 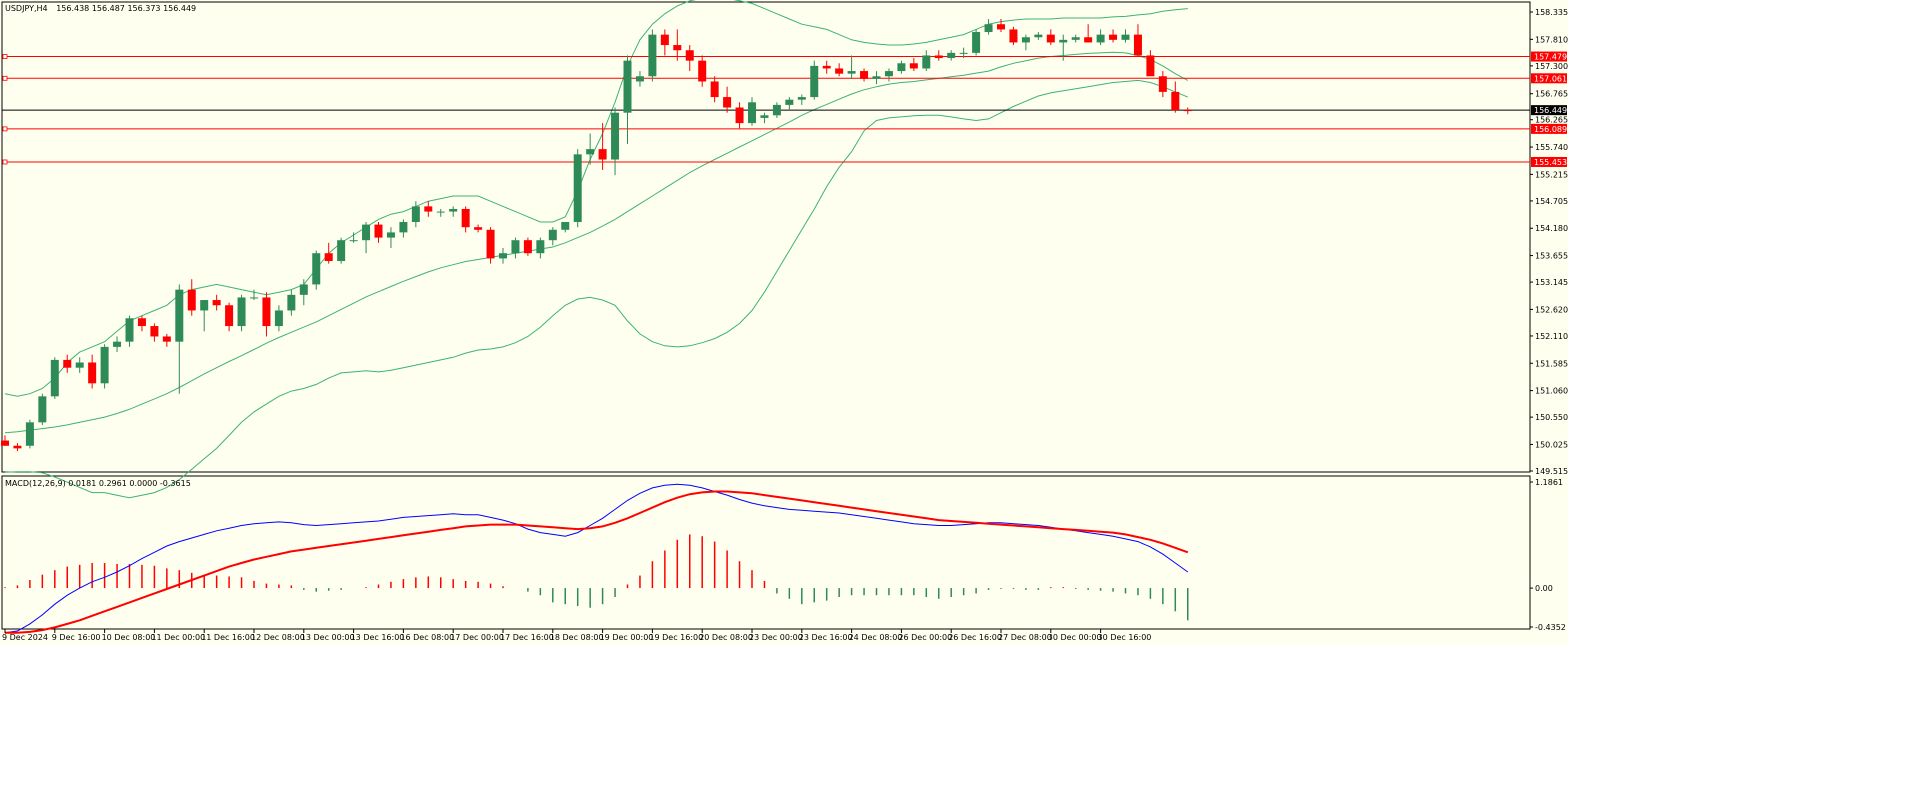 I want to click on price-tick-label: 151.585, so click(x=1551, y=363).